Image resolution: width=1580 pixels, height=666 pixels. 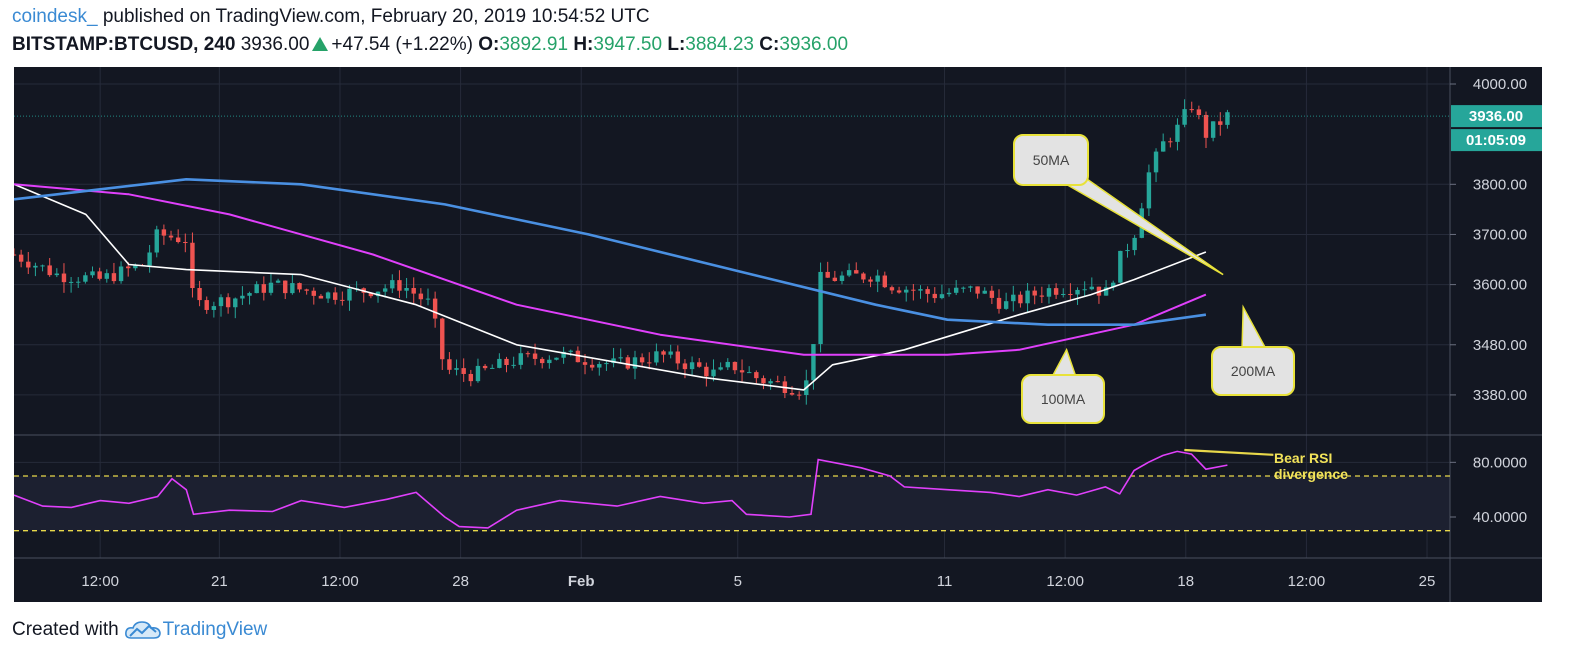 I want to click on footer: Created with TradingView, so click(x=139, y=630).